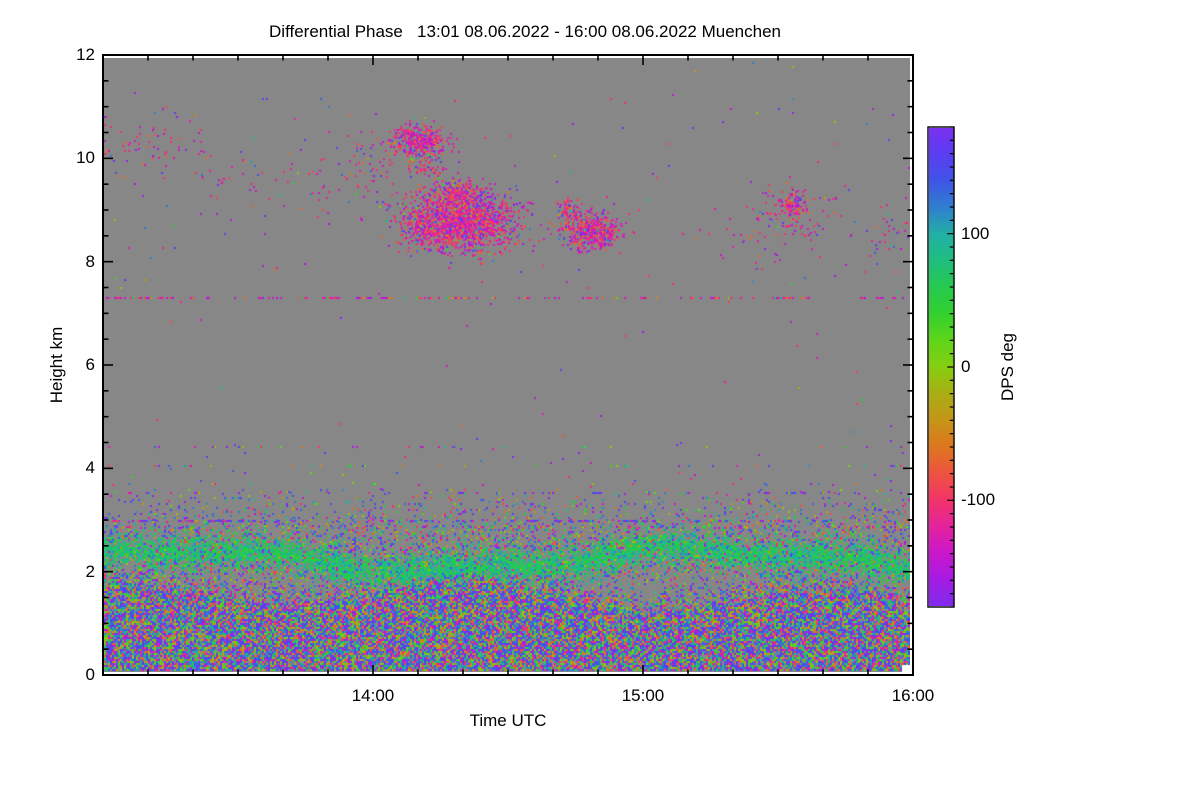  Describe the element at coordinates (1007, 367) in the screenshot. I see `colorbar-axis-label: DPS deg` at that location.